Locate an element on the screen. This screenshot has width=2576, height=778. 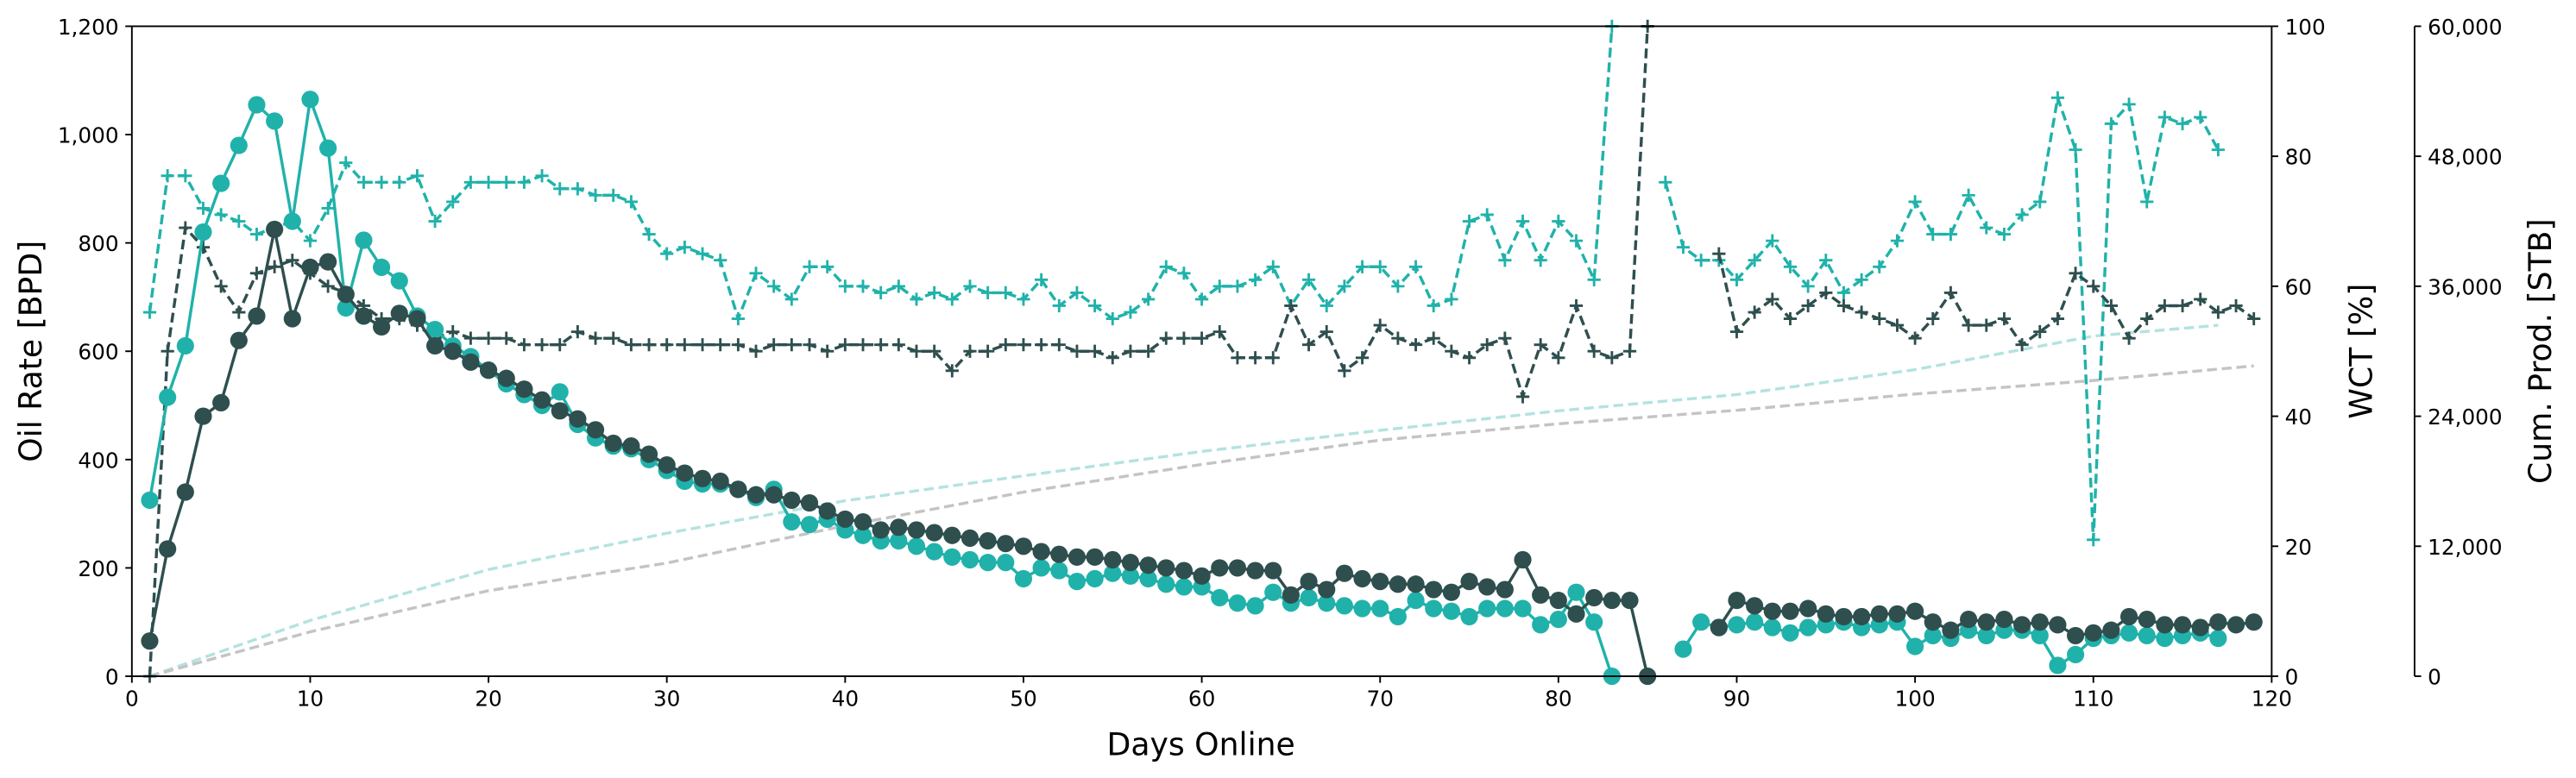
x-tick-label: 100 is located at coordinates (1915, 698).